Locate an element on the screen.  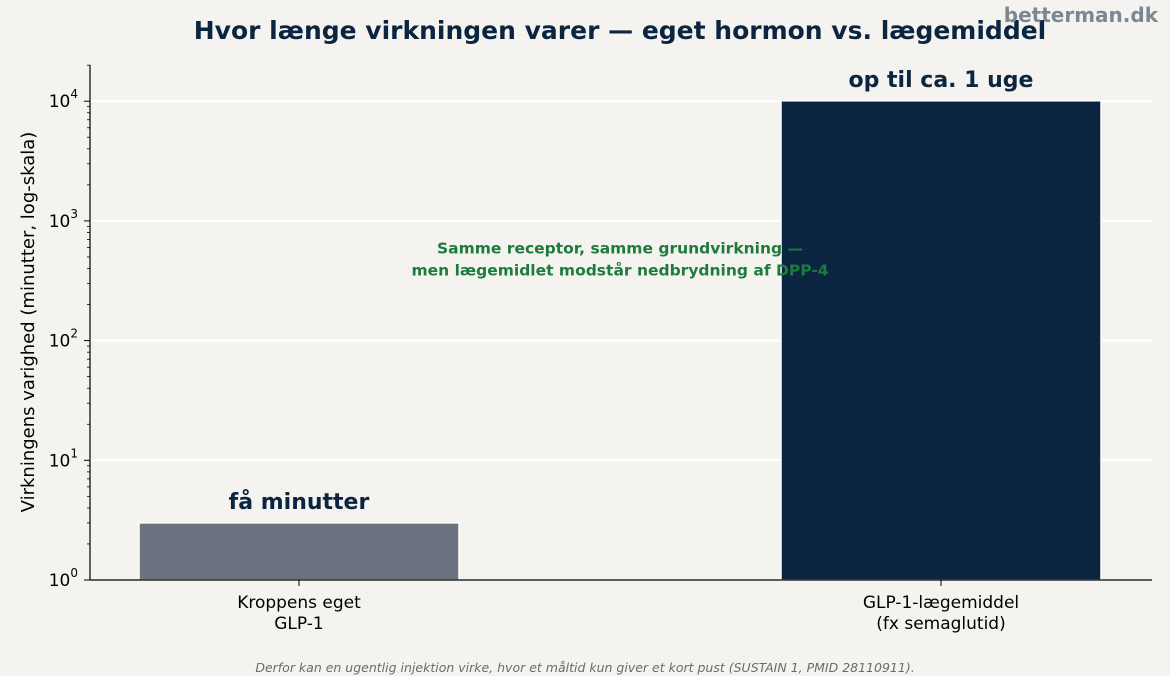
y-tick-label: 10² is located at coordinates (63, 339).